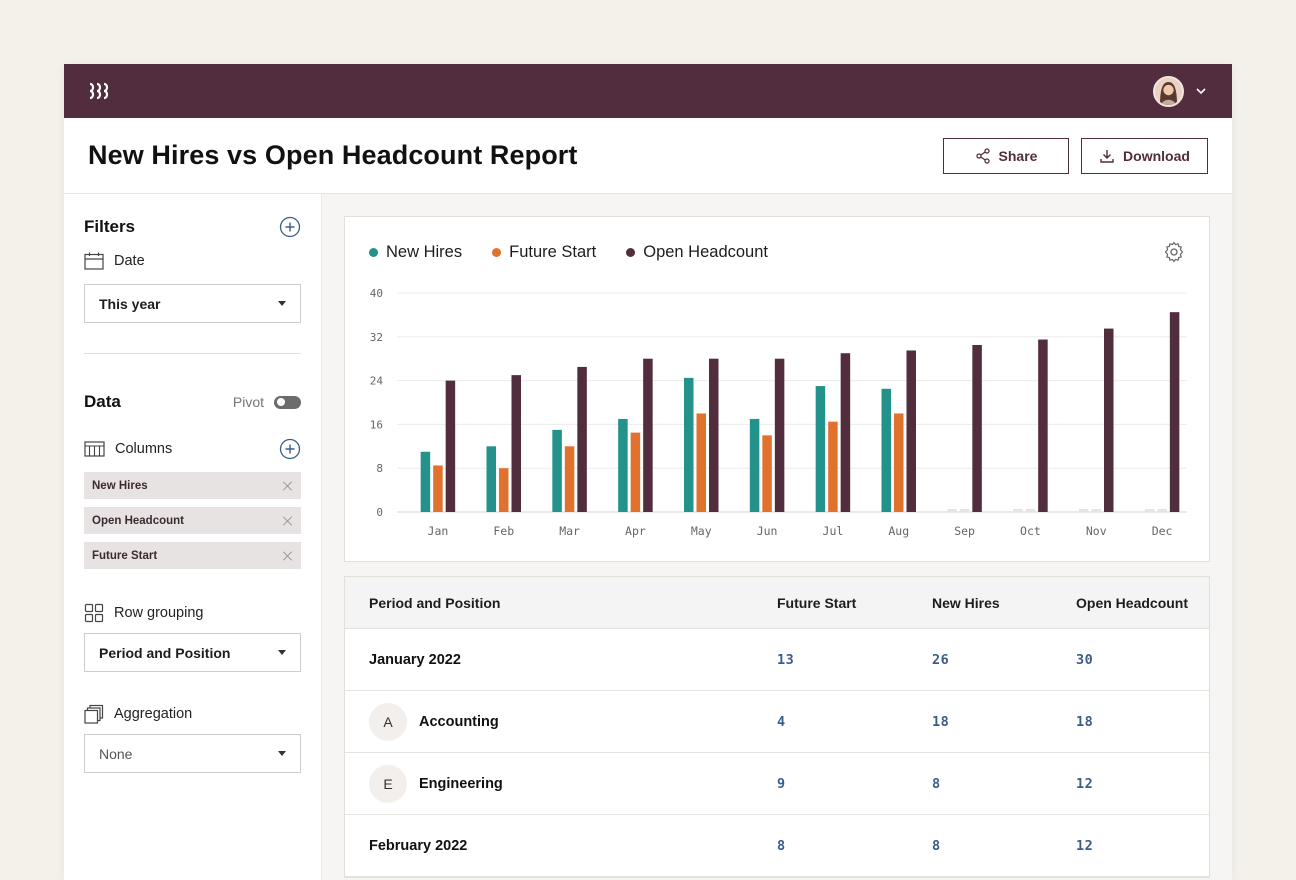 The width and height of the screenshot is (1296, 880). I want to click on position-initial-badge: E, so click(388, 783).